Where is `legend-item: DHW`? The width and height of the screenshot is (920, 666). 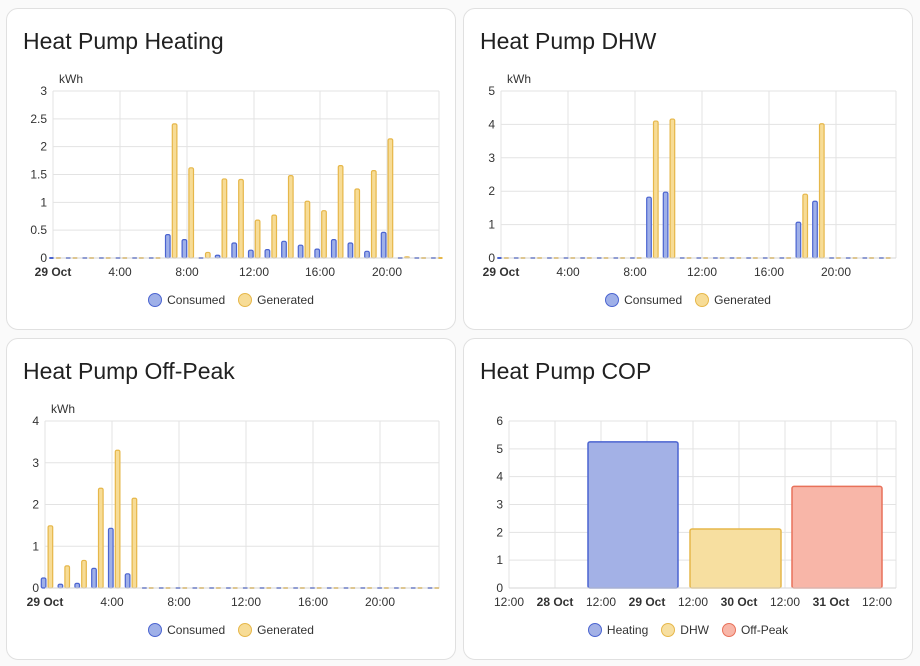
legend-item: DHW is located at coordinates (685, 630).